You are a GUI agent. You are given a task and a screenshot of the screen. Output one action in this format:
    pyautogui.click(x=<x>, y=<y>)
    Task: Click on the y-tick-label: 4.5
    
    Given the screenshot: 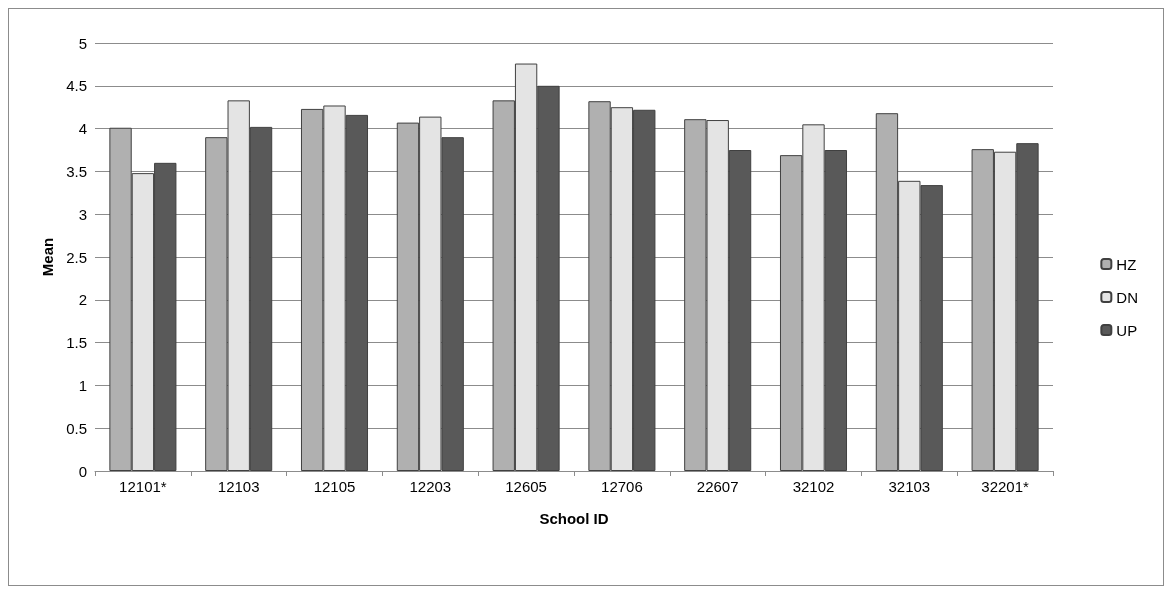 What is the action you would take?
    pyautogui.click(x=76, y=86)
    